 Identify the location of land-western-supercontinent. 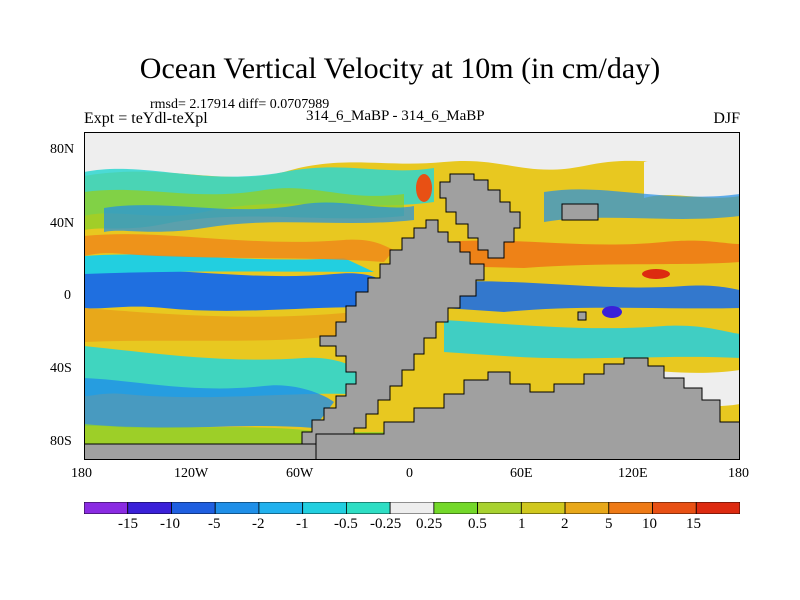
(393, 332).